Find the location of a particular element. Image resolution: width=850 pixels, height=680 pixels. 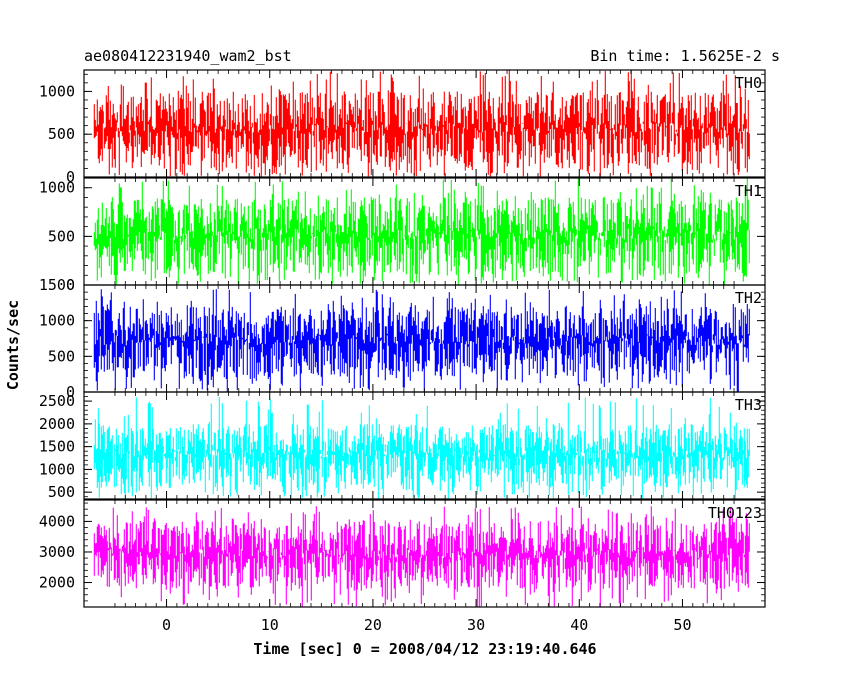

series-th1 is located at coordinates (421, 231).